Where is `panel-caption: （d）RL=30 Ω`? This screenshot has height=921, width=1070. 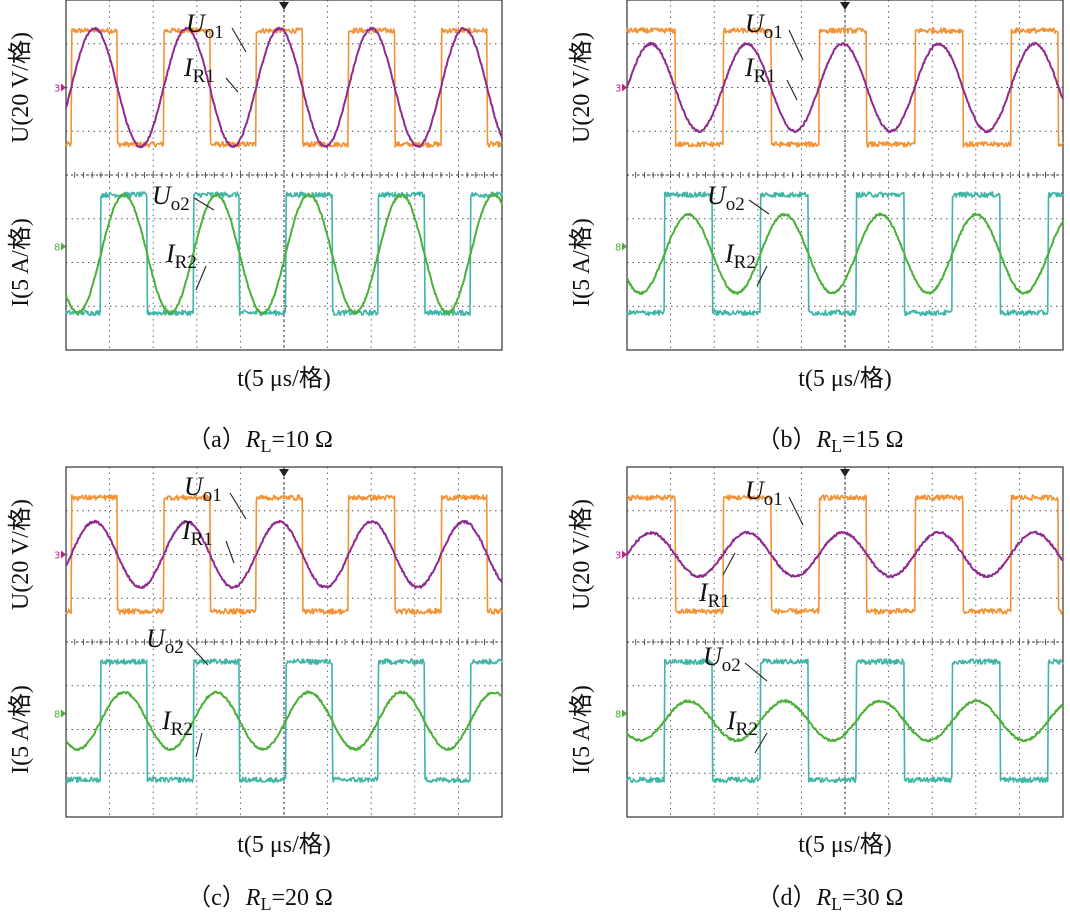 panel-caption: （d）RL=30 Ω is located at coordinates (829, 899).